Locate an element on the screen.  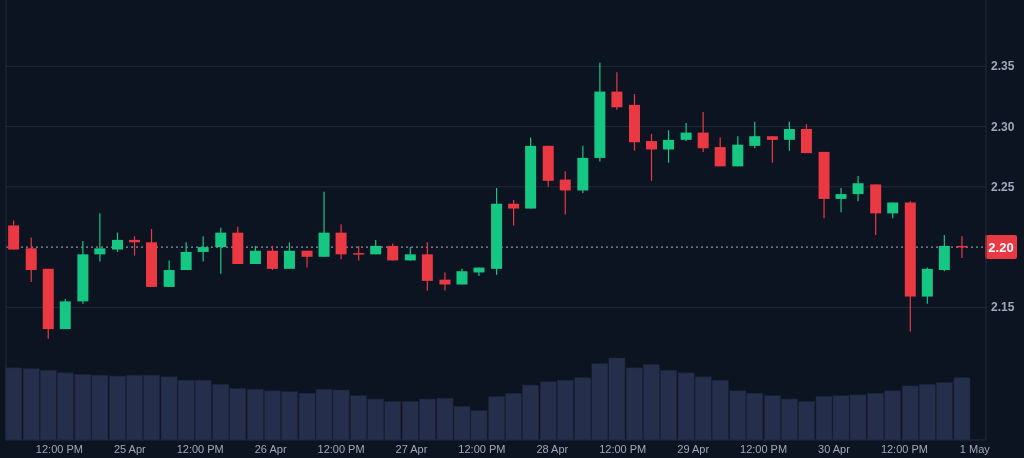
x-tick-label: 30 Apr is located at coordinates (834, 449).